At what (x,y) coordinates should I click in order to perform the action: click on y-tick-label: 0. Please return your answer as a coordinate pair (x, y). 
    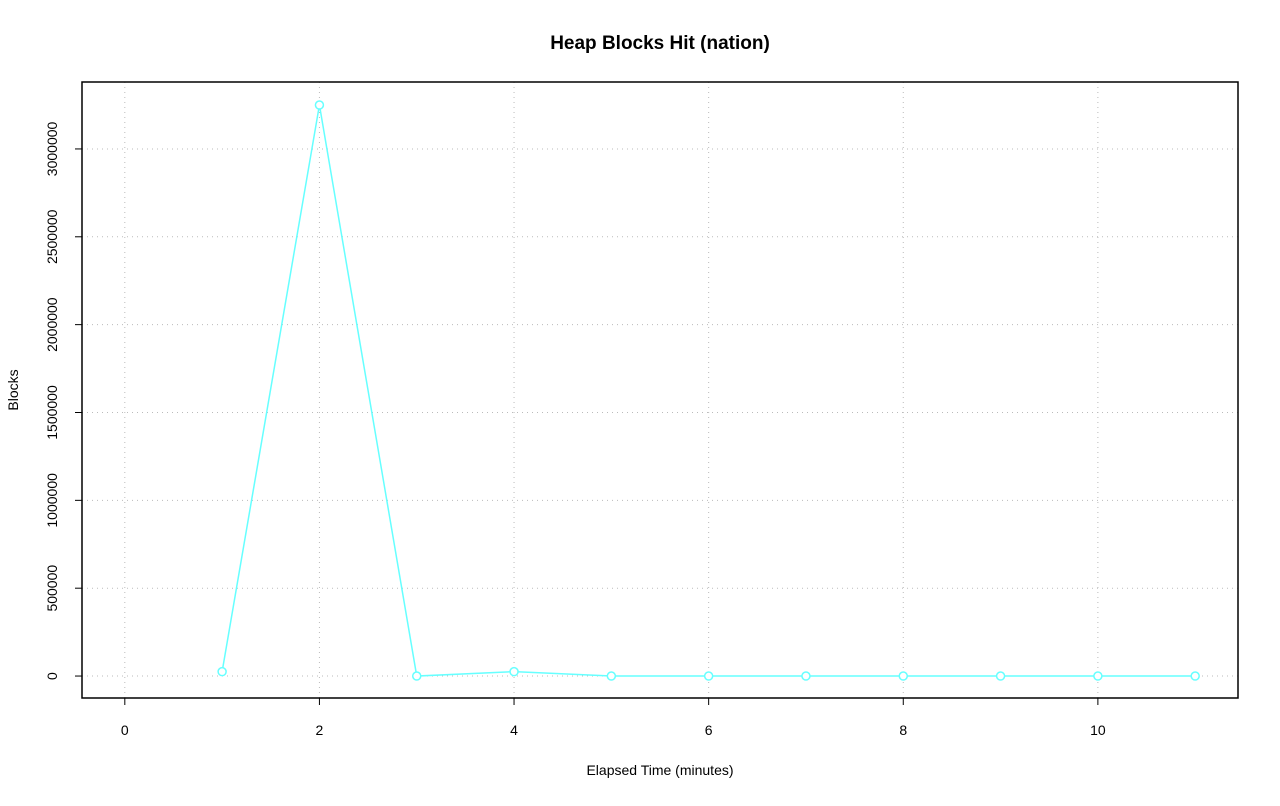
    Looking at the image, I should click on (52, 676).